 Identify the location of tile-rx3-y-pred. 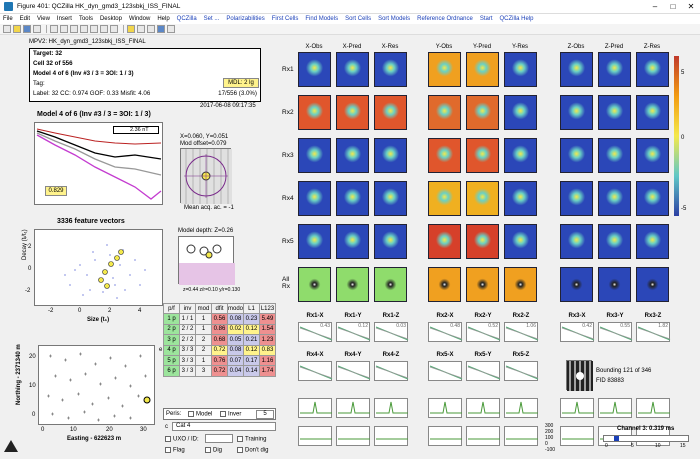
(482, 155).